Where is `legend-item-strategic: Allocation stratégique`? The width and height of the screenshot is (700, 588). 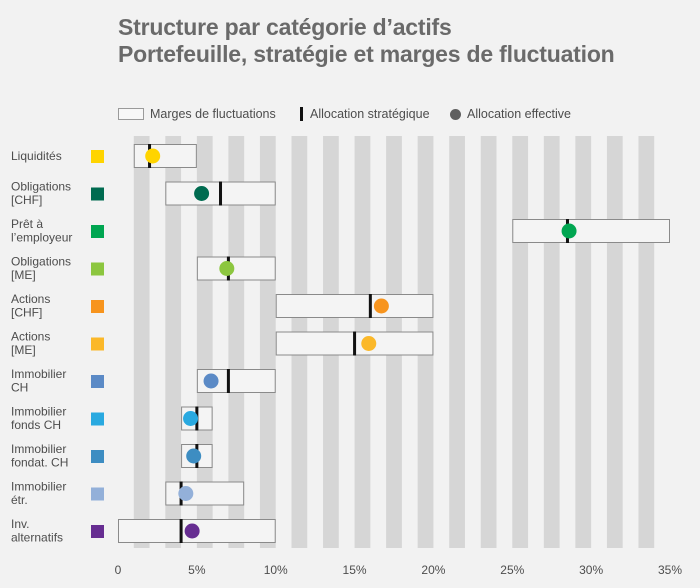 legend-item-strategic: Allocation stratégique is located at coordinates (365, 114).